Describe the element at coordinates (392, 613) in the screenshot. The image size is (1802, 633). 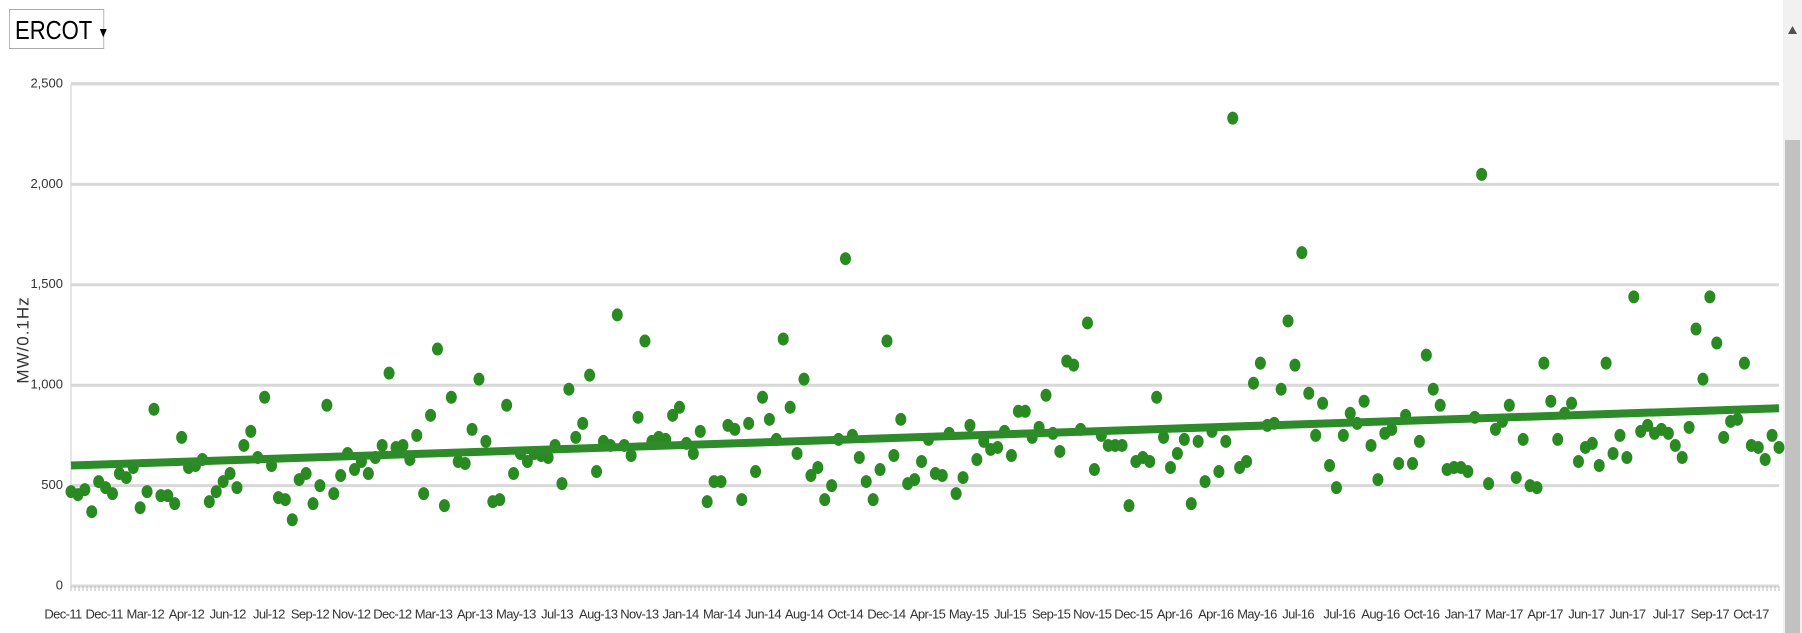
I see `x-tick-label: Dec-12` at that location.